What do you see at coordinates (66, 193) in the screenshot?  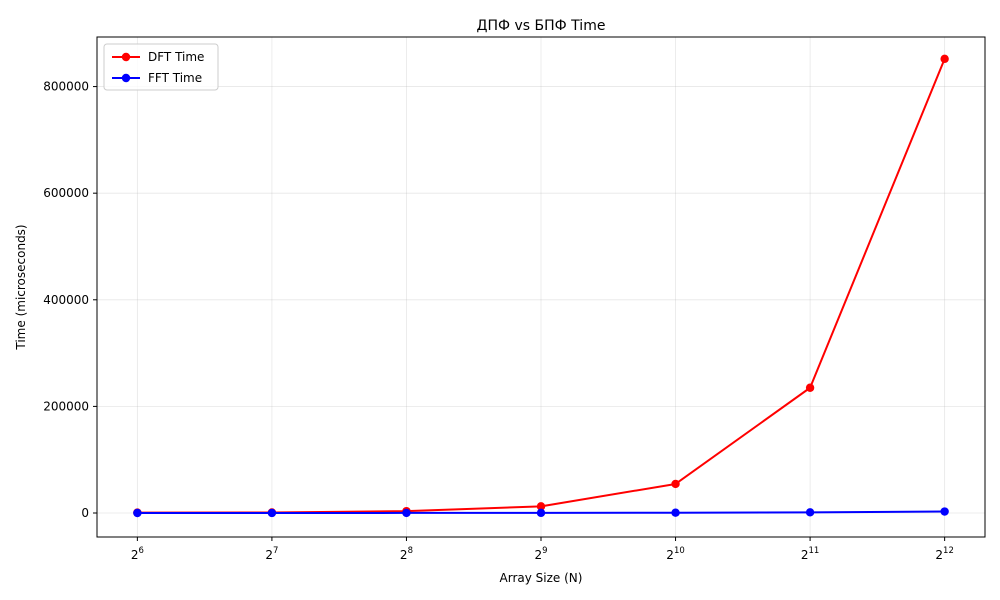 I see `y-tick-label: 600000` at bounding box center [66, 193].